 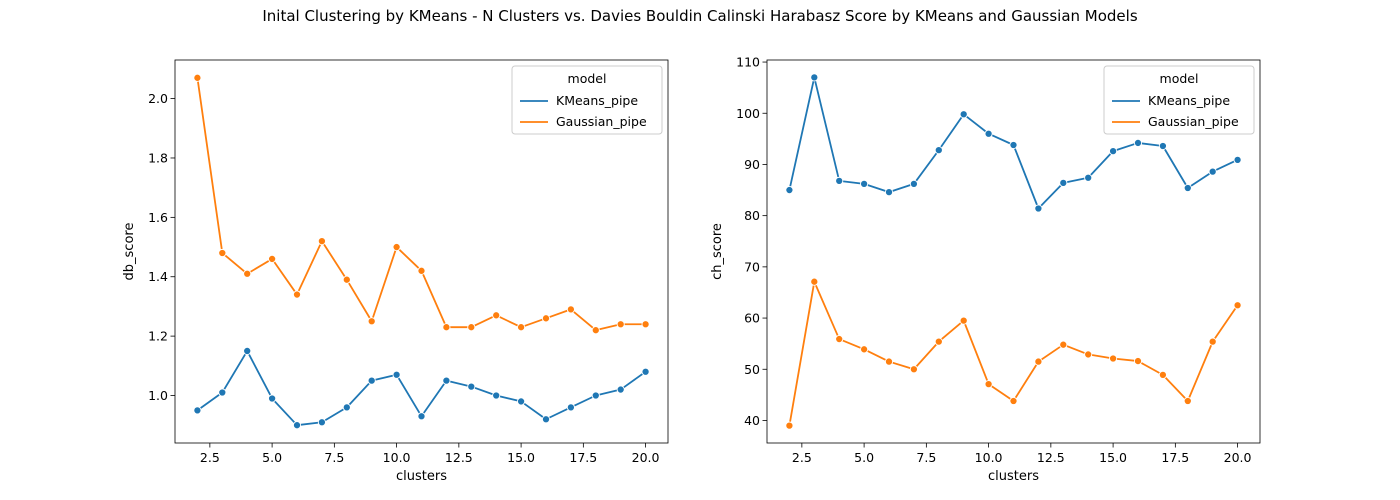 I want to click on y-axis-label: ch_score, so click(x=717, y=251).